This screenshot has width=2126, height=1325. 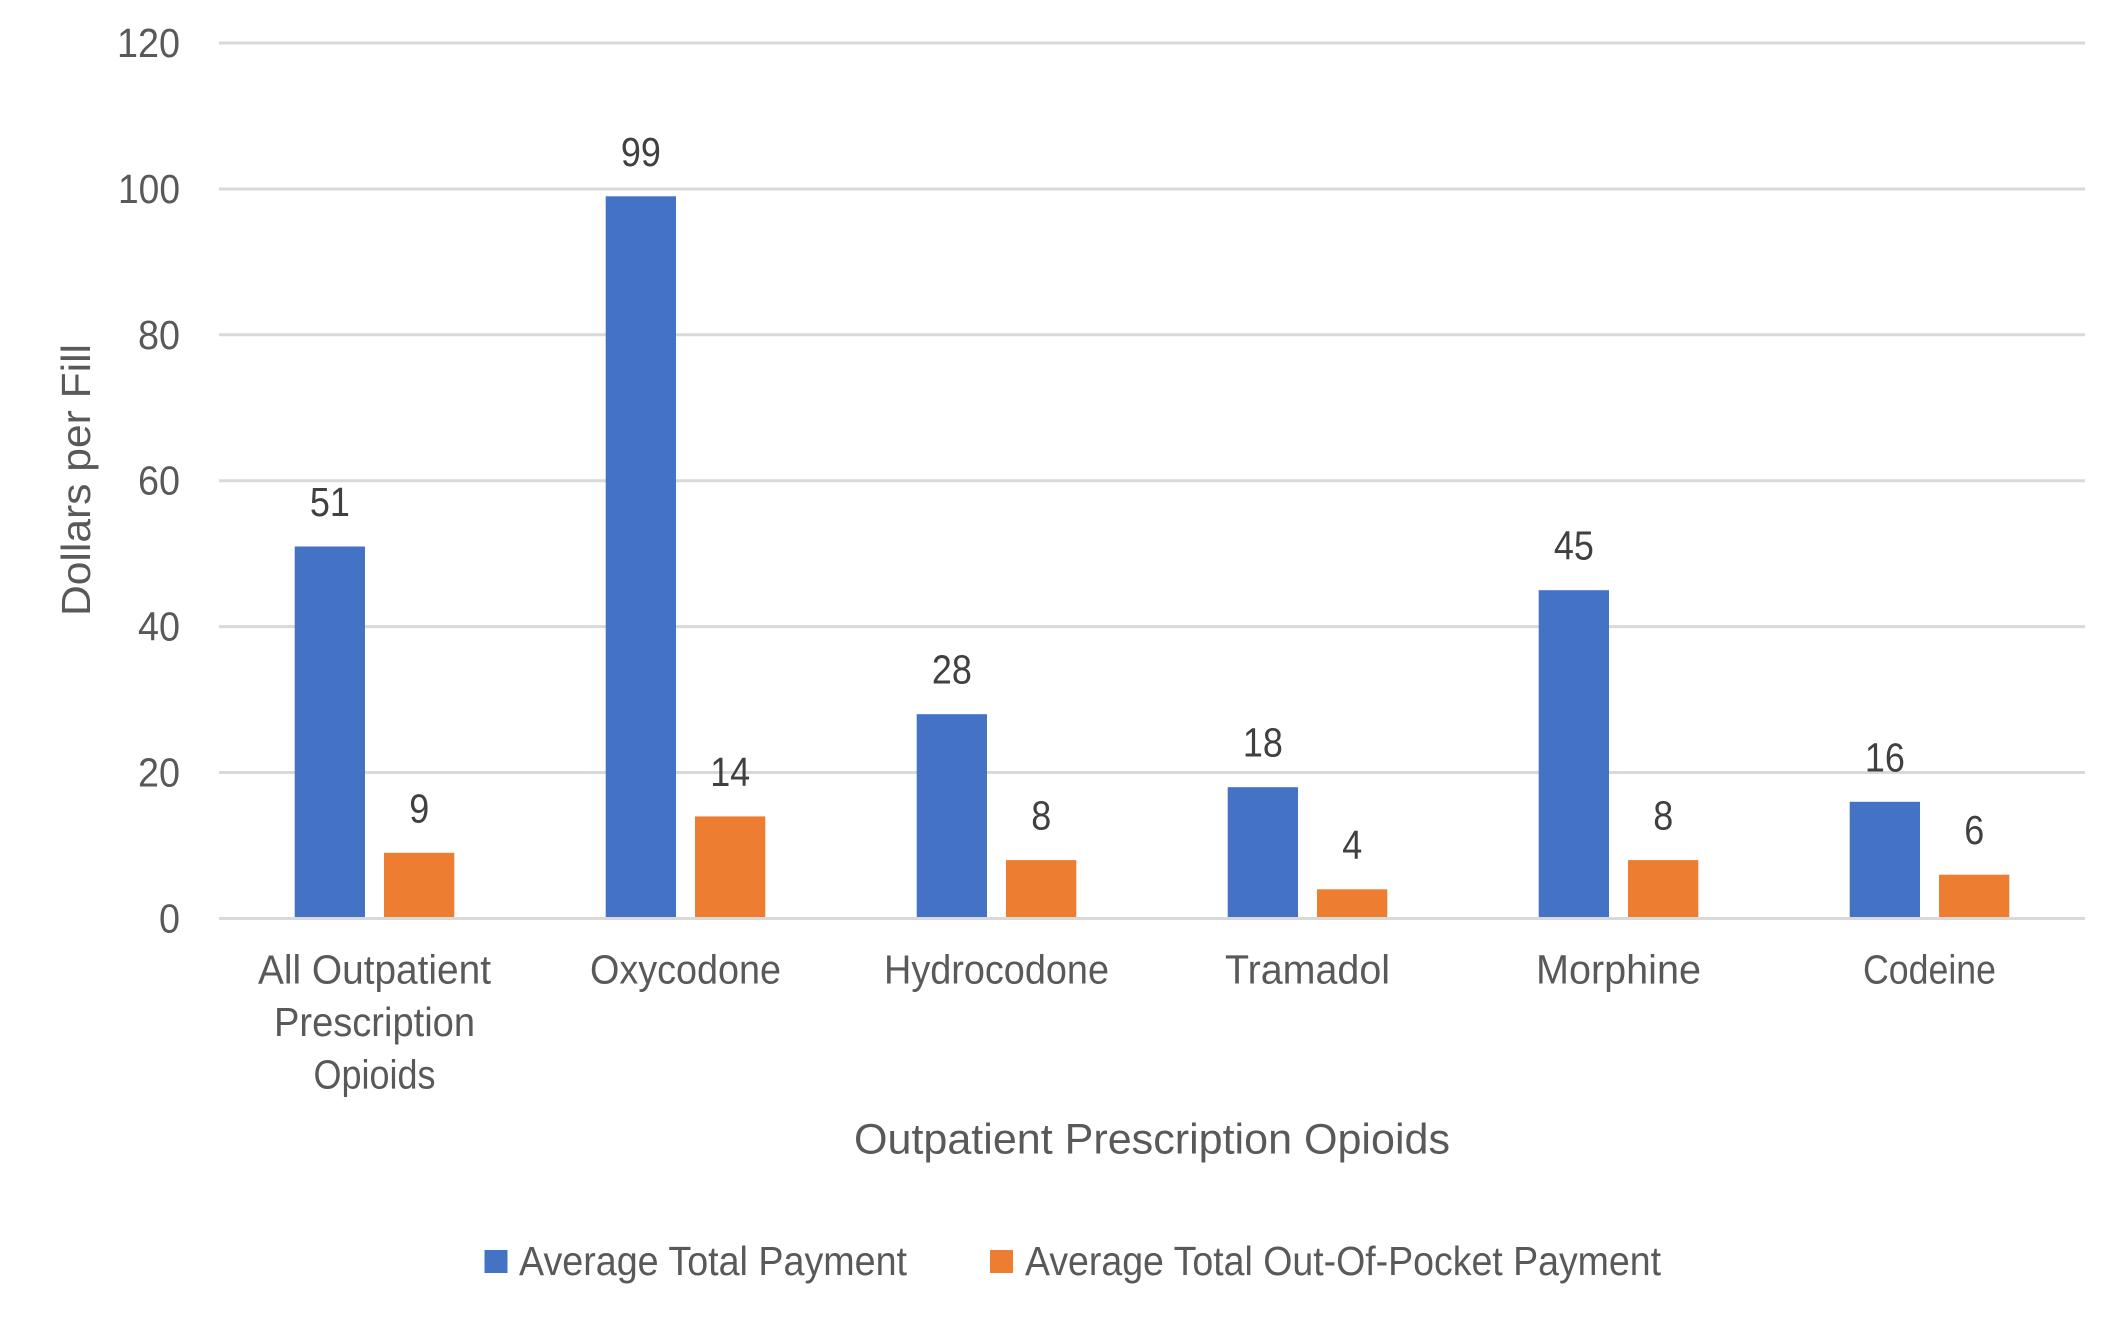 I want to click on svg-text: 45, so click(x=1574, y=546).